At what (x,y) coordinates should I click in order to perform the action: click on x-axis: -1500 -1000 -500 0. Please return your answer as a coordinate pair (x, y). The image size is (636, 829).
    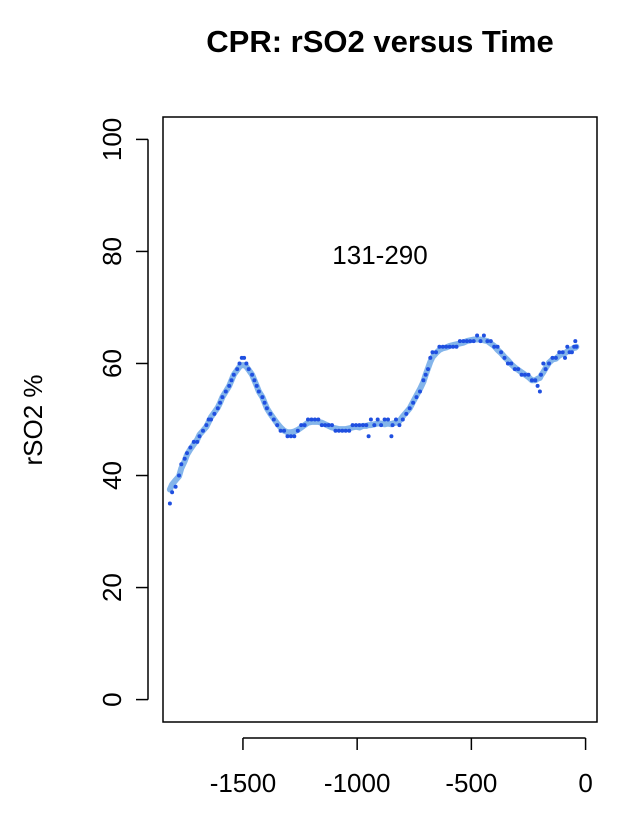
    Looking at the image, I should click on (401, 767).